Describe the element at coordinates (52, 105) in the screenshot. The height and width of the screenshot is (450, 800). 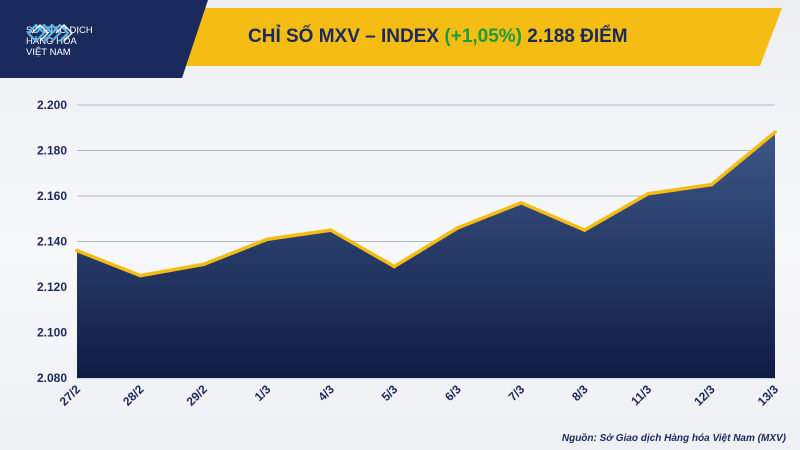
I see `y-tick-label: 2.200` at that location.